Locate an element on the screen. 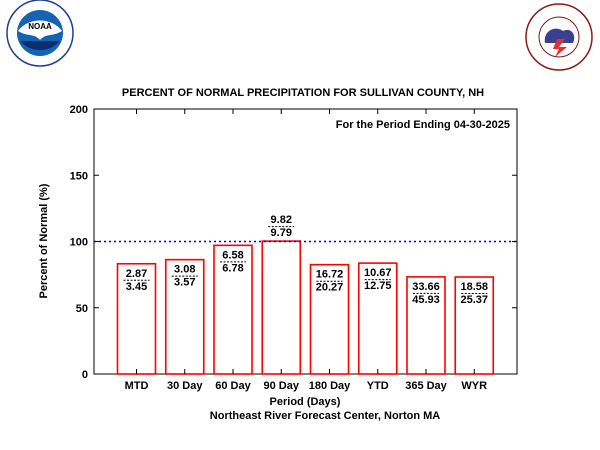 The height and width of the screenshot is (450, 600). normal-label: 3.45 is located at coordinates (136, 287).